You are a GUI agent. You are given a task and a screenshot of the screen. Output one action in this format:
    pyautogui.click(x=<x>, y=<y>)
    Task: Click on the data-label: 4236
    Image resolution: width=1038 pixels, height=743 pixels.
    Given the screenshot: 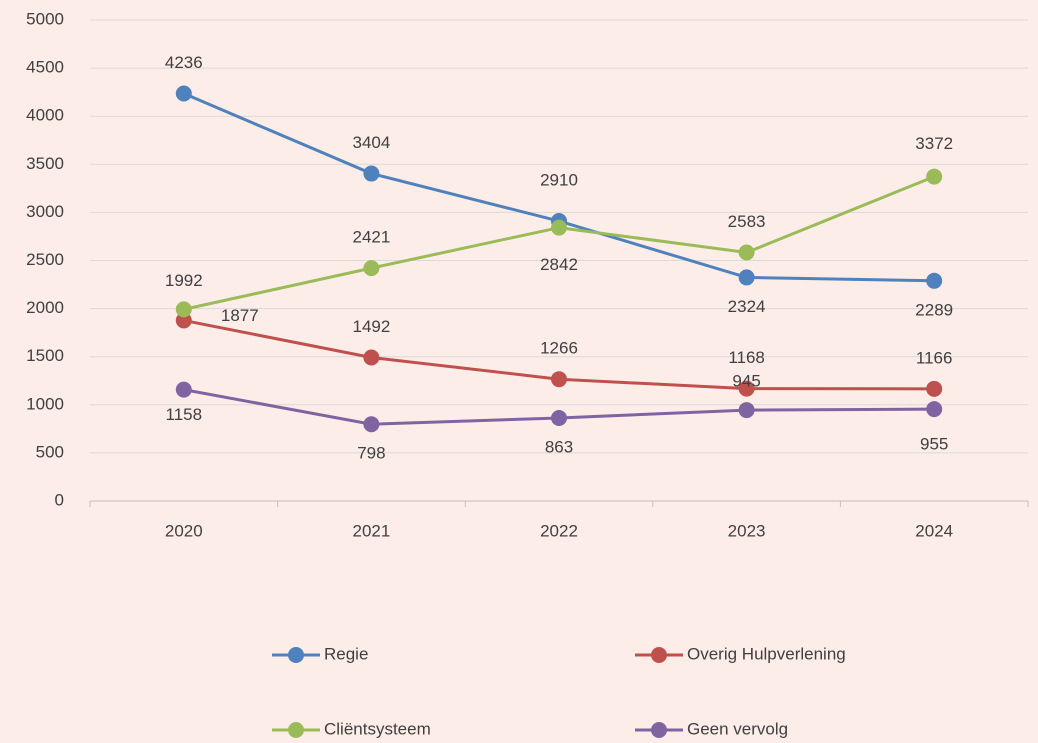 What is the action you would take?
    pyautogui.click(x=184, y=62)
    